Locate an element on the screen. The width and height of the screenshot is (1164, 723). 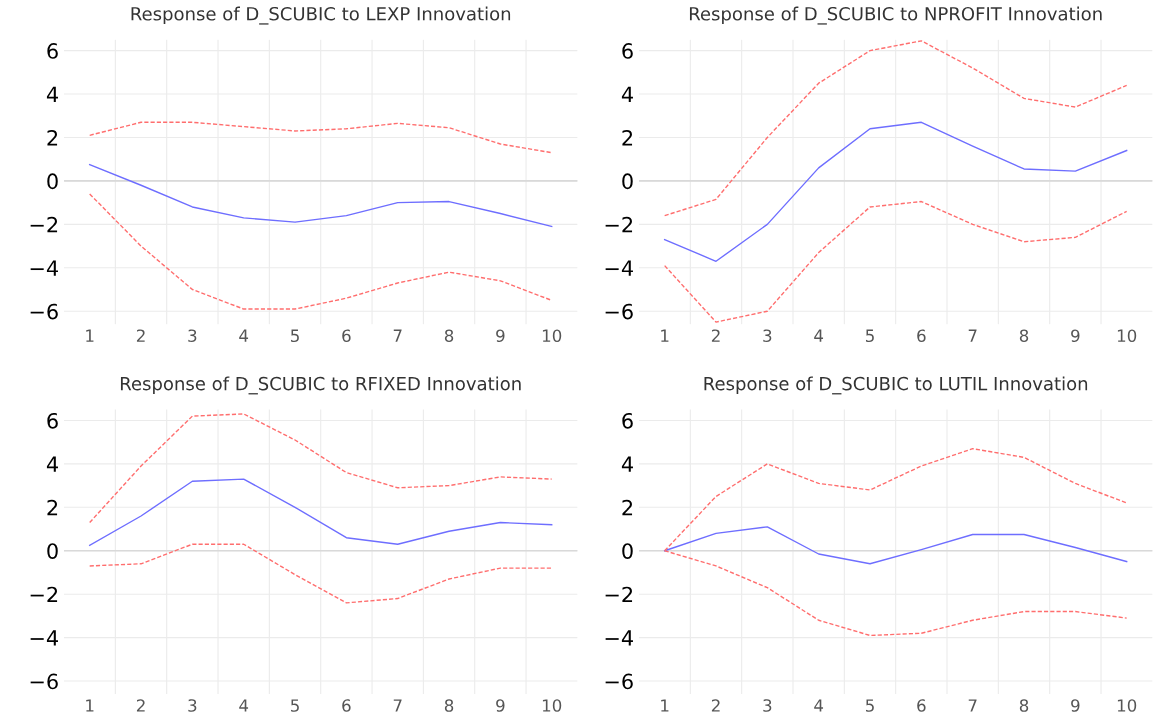
chart-title: Response of D_SCUBIC to LUTIL Innovation is located at coordinates (896, 385).